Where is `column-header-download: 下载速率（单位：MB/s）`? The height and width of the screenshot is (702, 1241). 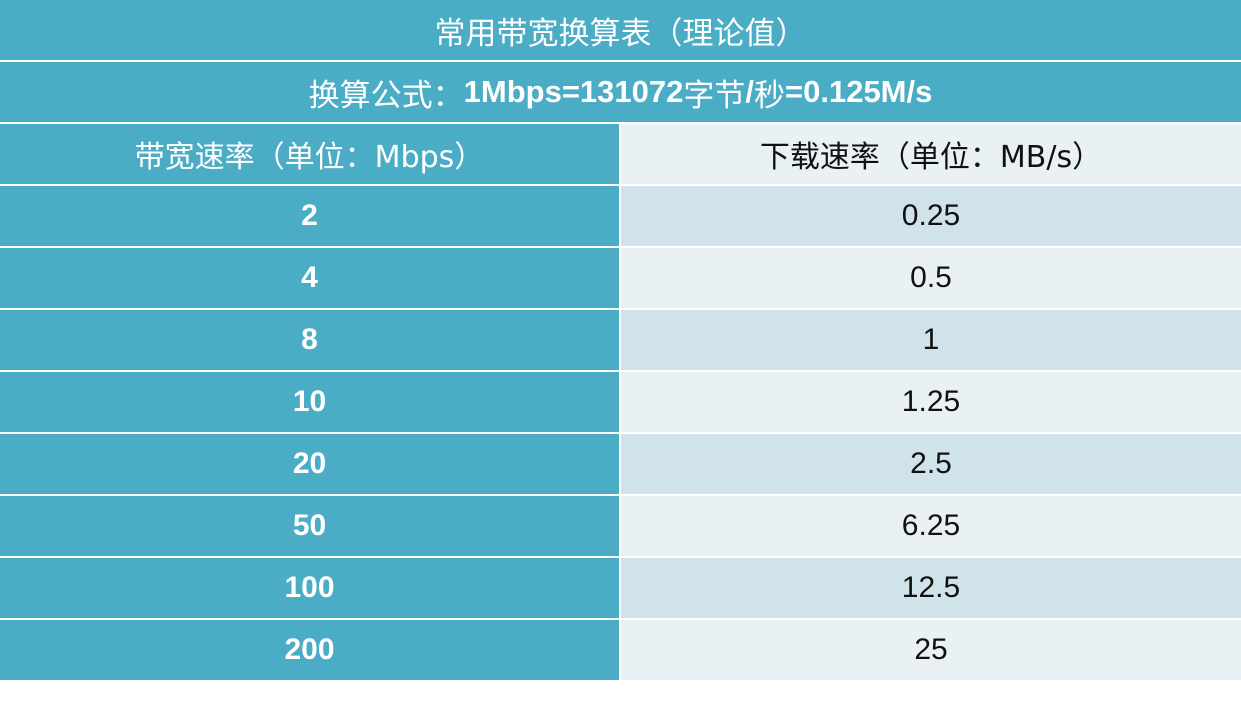 column-header-download: 下载速率（单位：MB/s） is located at coordinates (931, 154).